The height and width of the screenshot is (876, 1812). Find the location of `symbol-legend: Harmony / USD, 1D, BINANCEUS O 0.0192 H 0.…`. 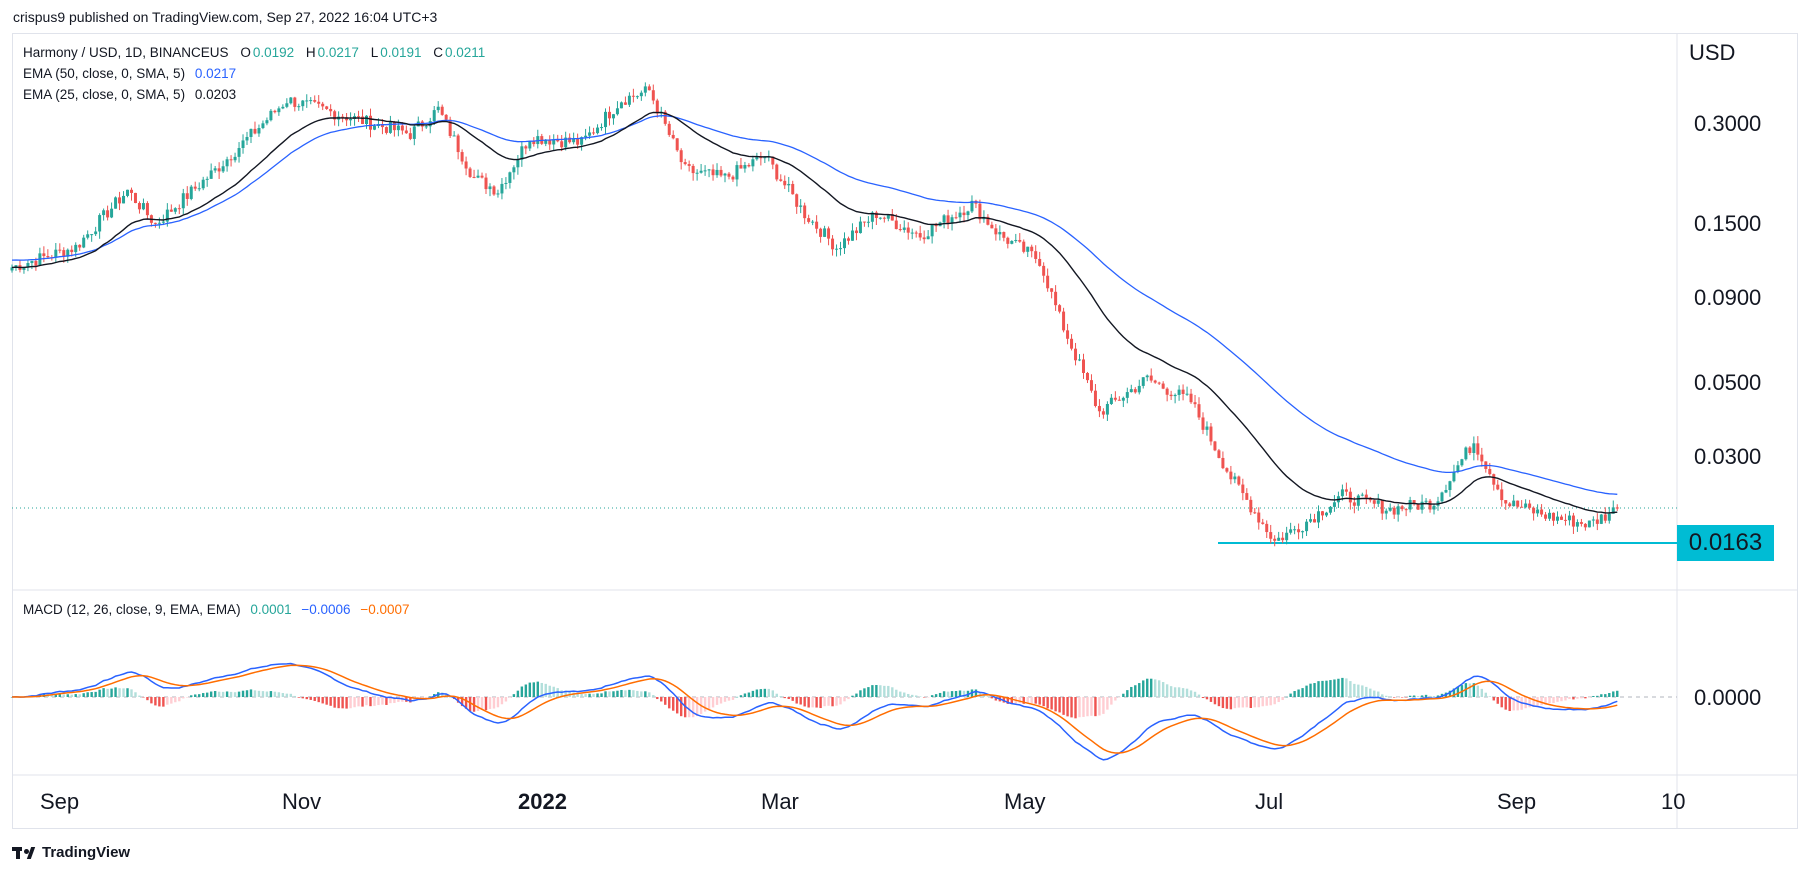

symbol-legend: Harmony / USD, 1D, BINANCEUS O 0.0192 H 0.… is located at coordinates (254, 52).